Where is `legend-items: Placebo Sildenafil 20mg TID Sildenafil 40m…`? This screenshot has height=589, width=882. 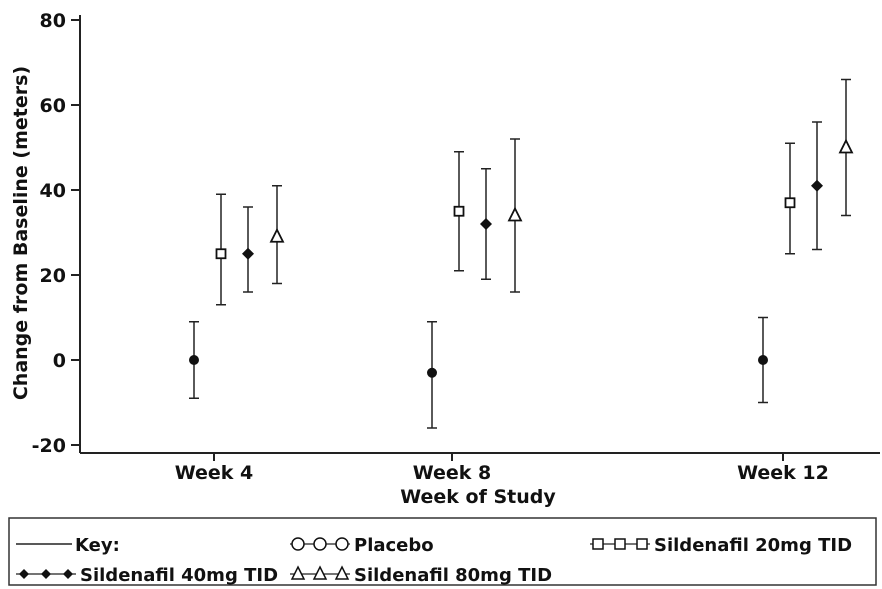 legend-items: Placebo Sildenafil 20mg TID Sildenafil 40m… is located at coordinates (434, 560).